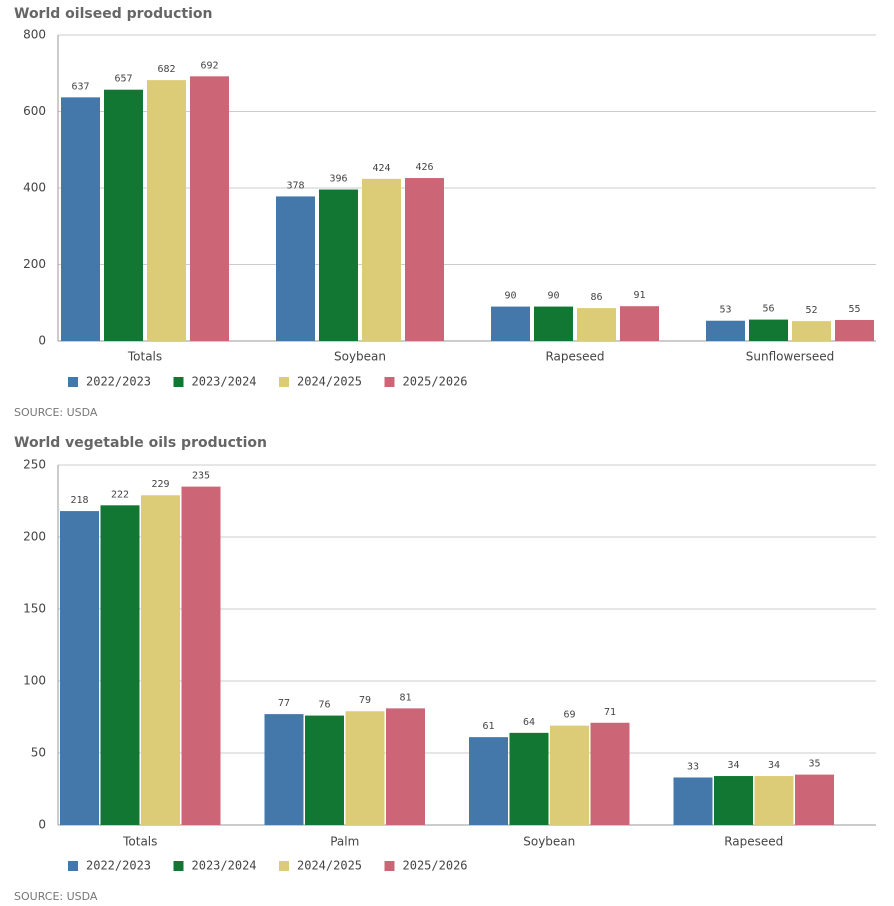 The width and height of the screenshot is (894, 906). What do you see at coordinates (344, 842) in the screenshot?
I see `x-tick-label: Palm` at bounding box center [344, 842].